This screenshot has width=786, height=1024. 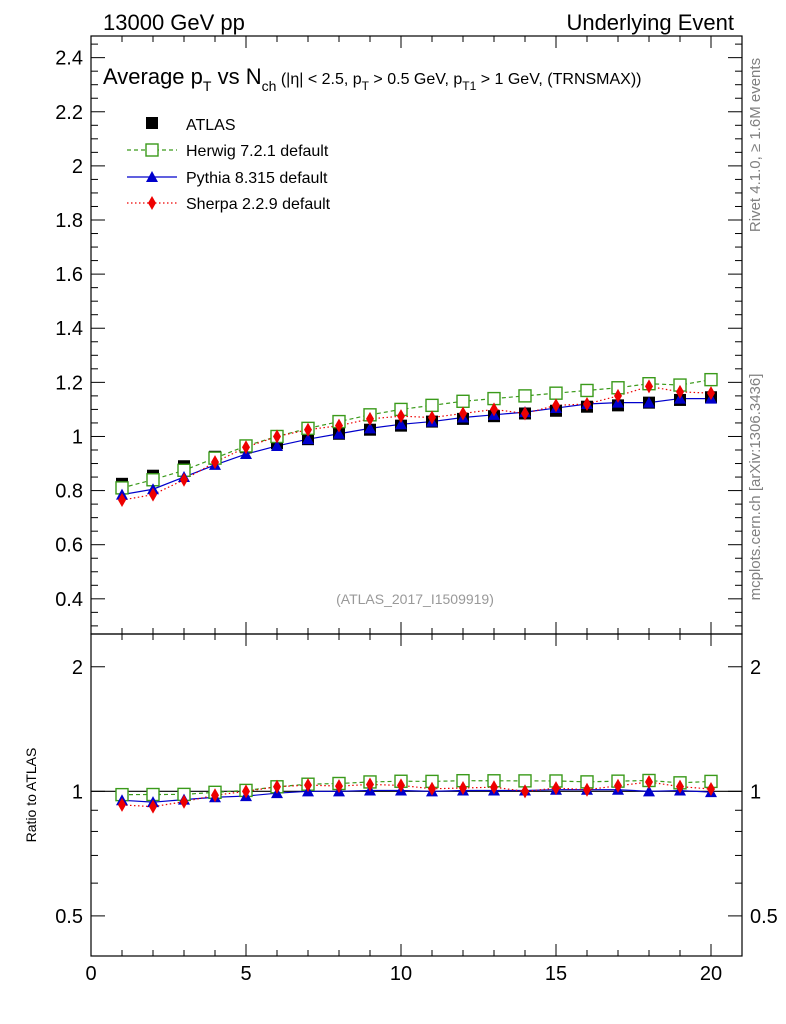 I want to click on y-tick-label: 1.4, so click(x=69, y=329).